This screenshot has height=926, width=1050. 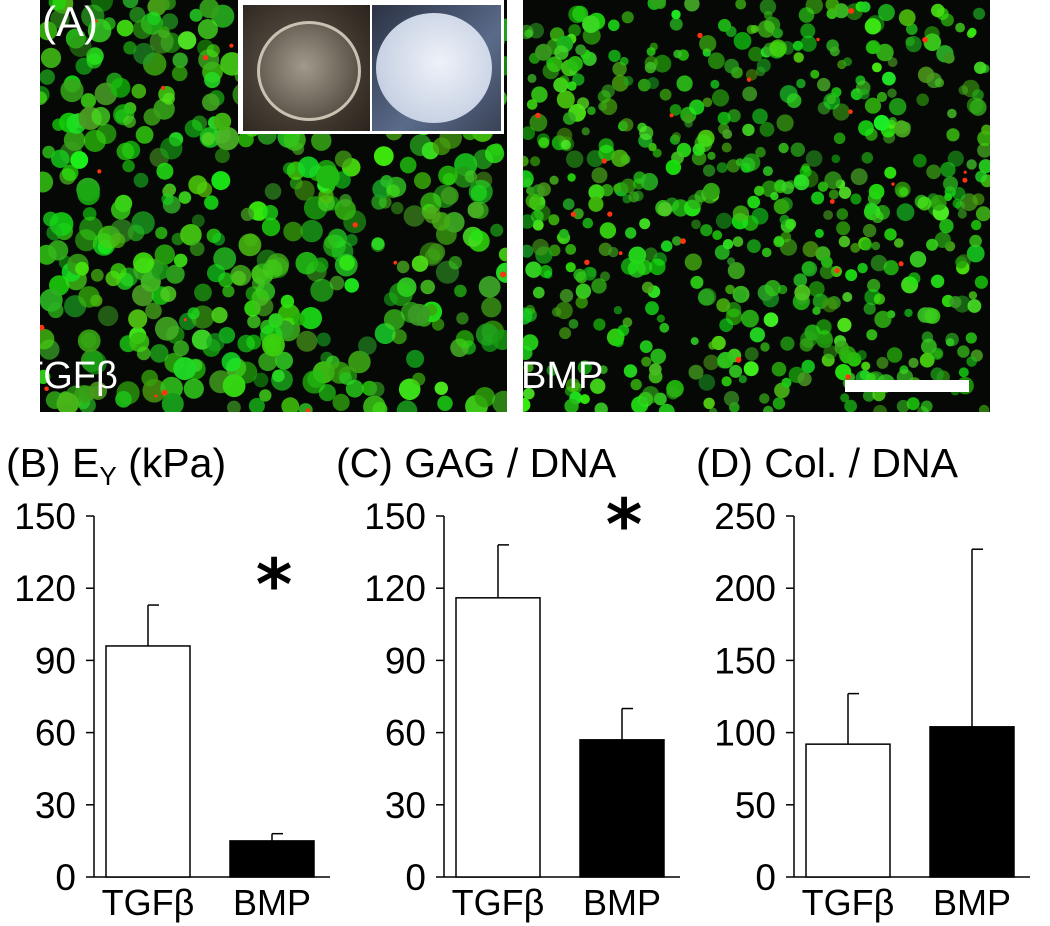 What do you see at coordinates (306, 68) in the screenshot?
I see `inset-construct-clear` at bounding box center [306, 68].